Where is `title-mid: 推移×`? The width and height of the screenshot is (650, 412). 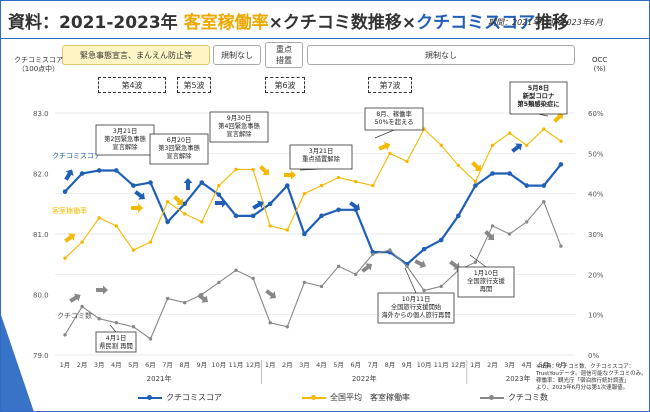 title-mid: 推移× is located at coordinates (392, 23).